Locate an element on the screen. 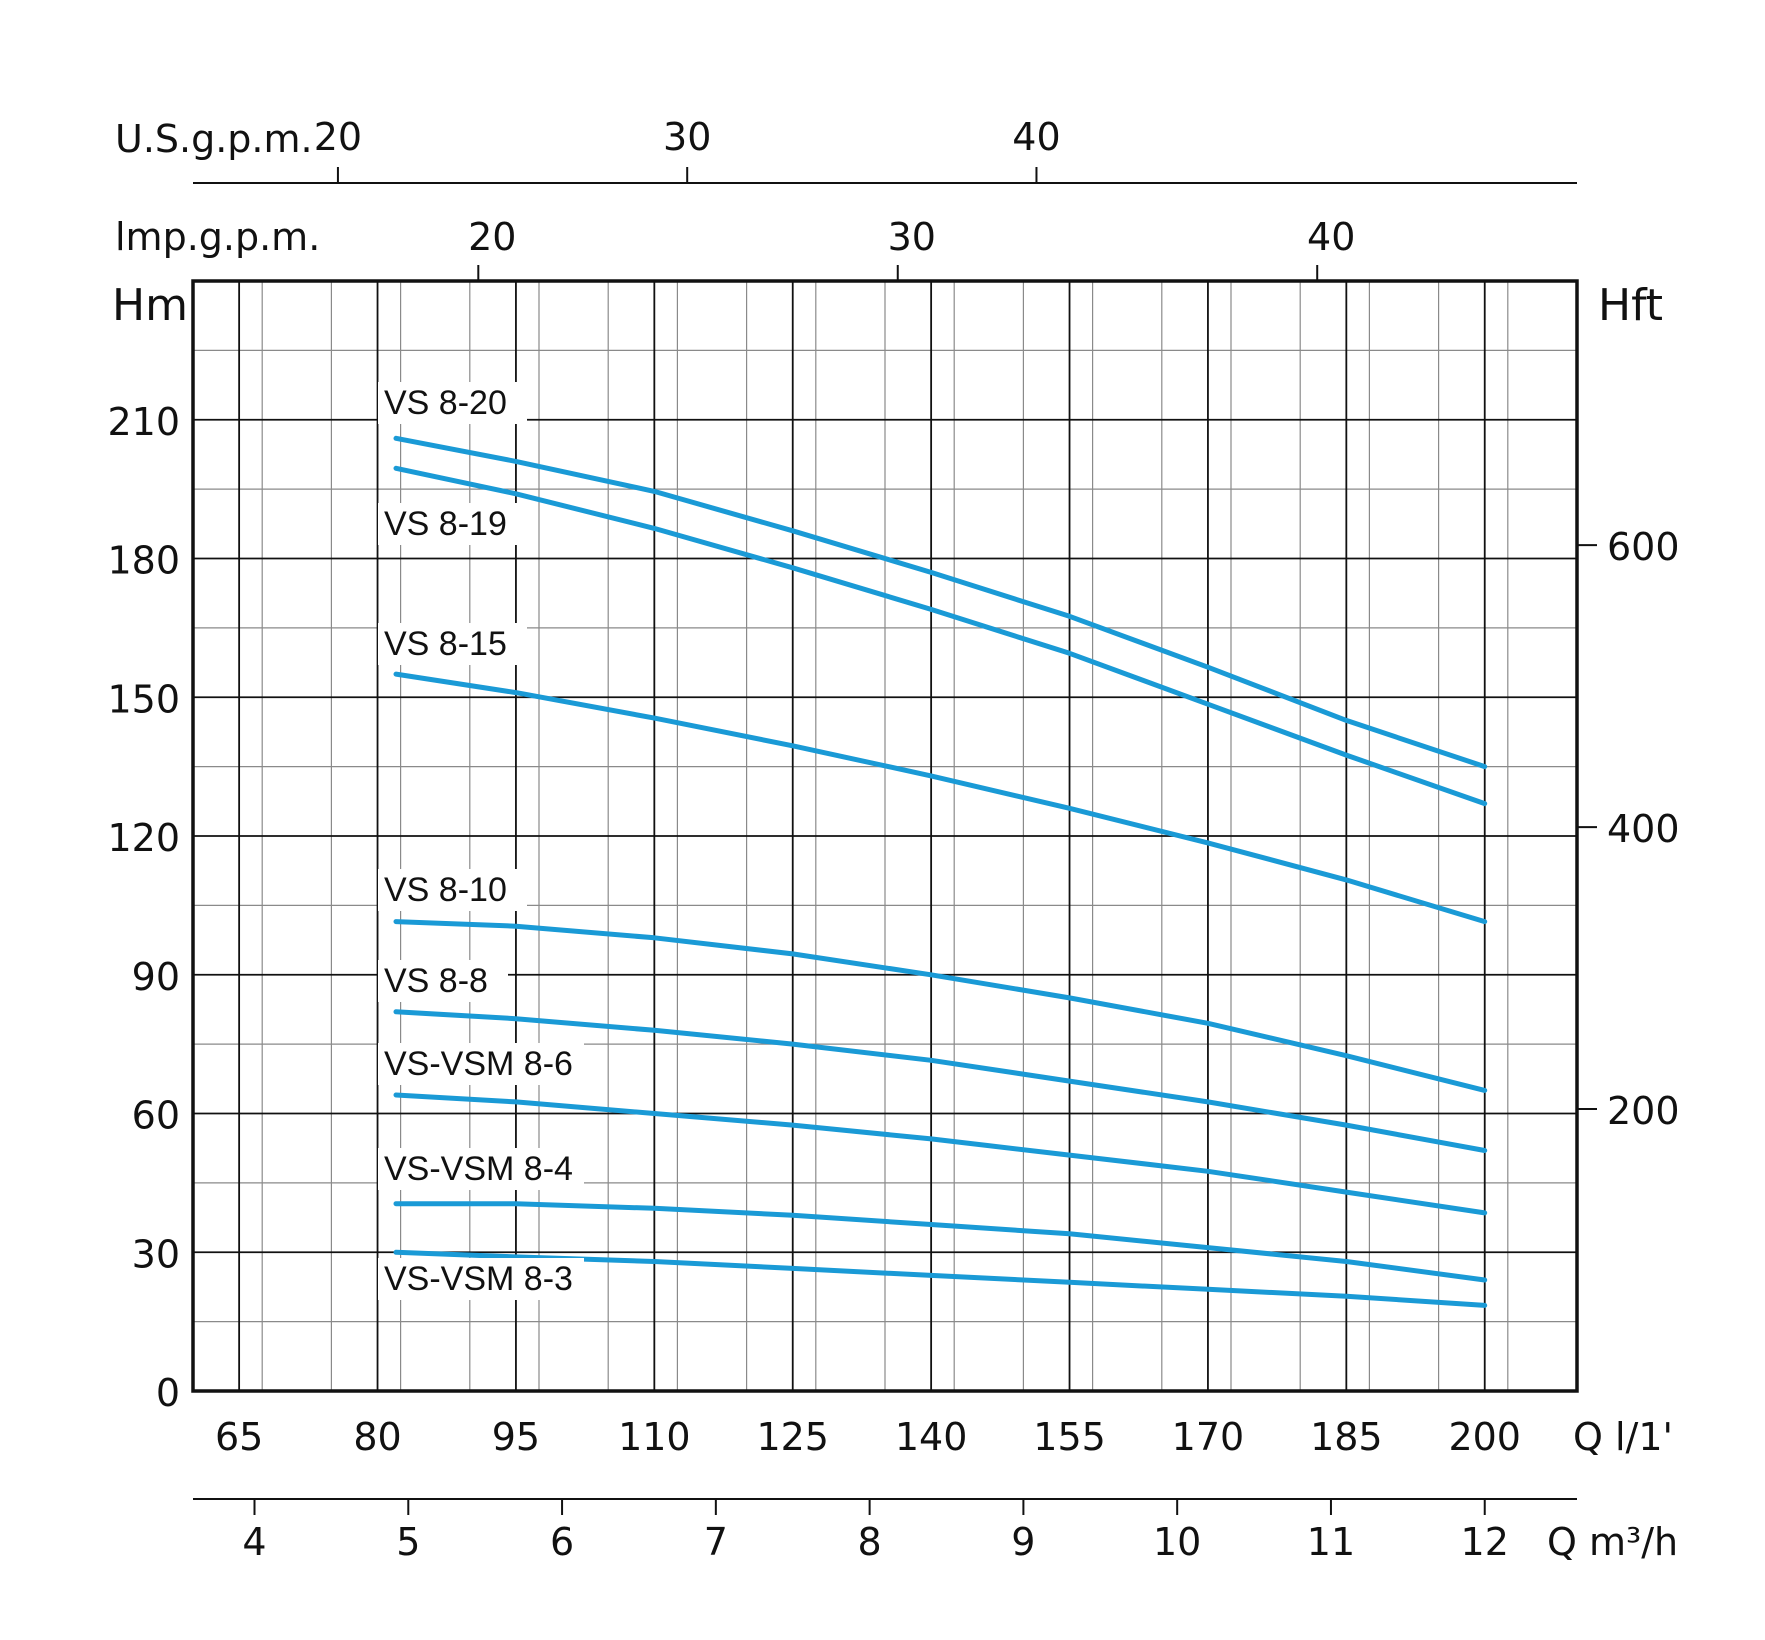 The width and height of the screenshot is (1765, 1640). x-tick-label: 125 is located at coordinates (792, 1437).